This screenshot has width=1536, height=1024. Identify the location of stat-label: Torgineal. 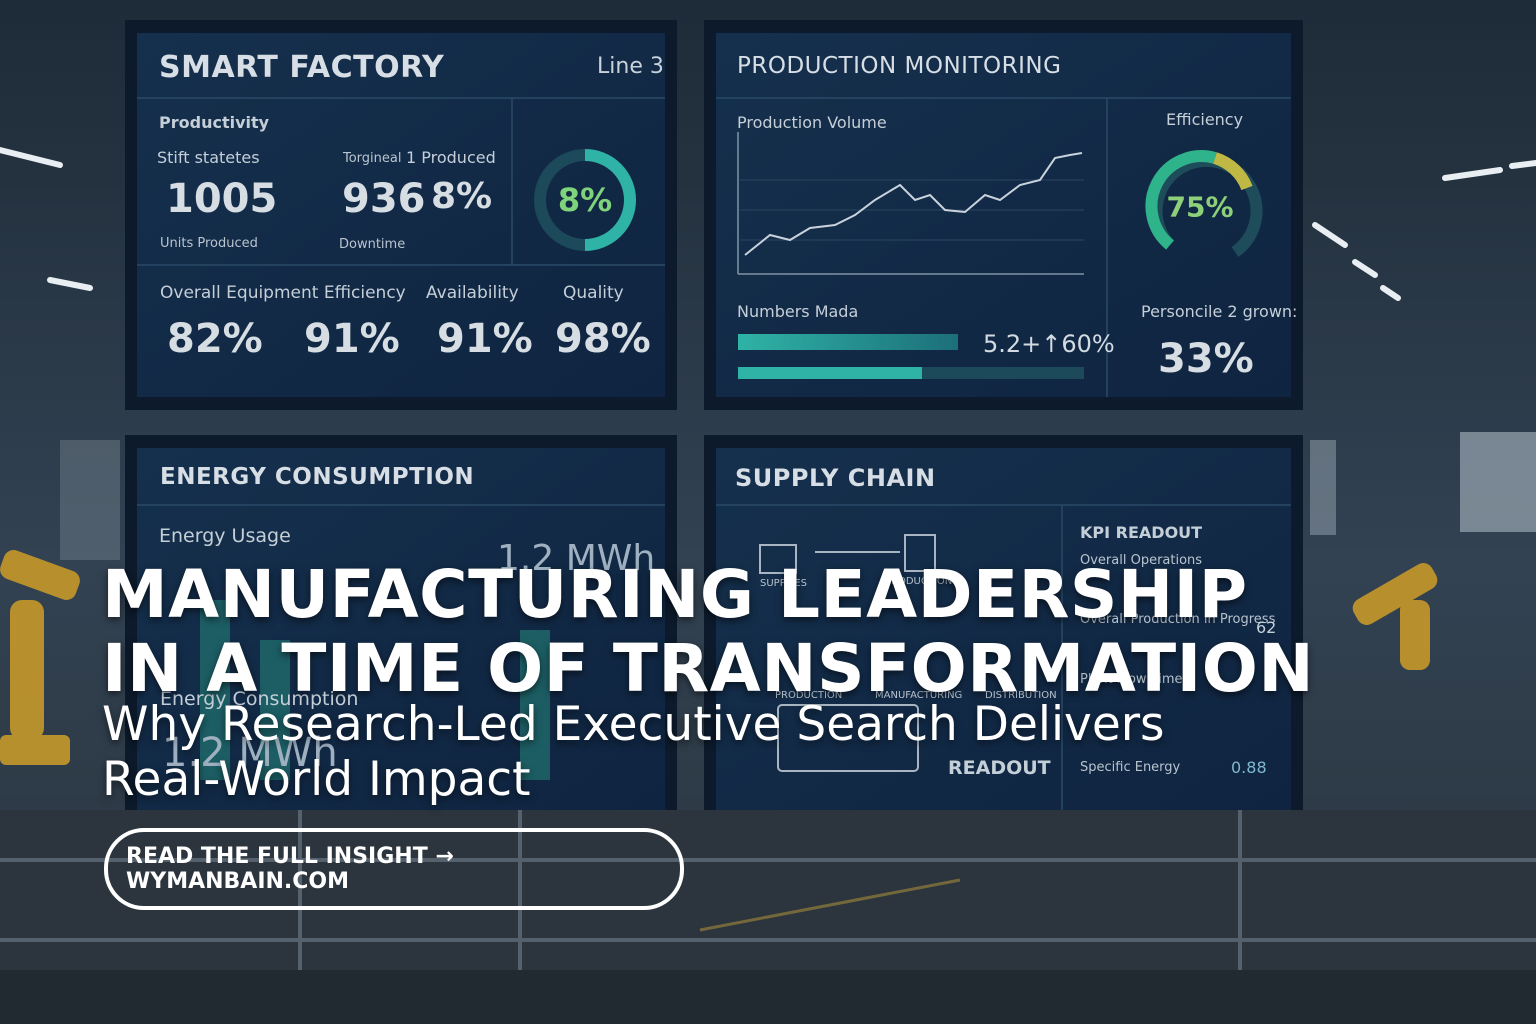
(372, 158).